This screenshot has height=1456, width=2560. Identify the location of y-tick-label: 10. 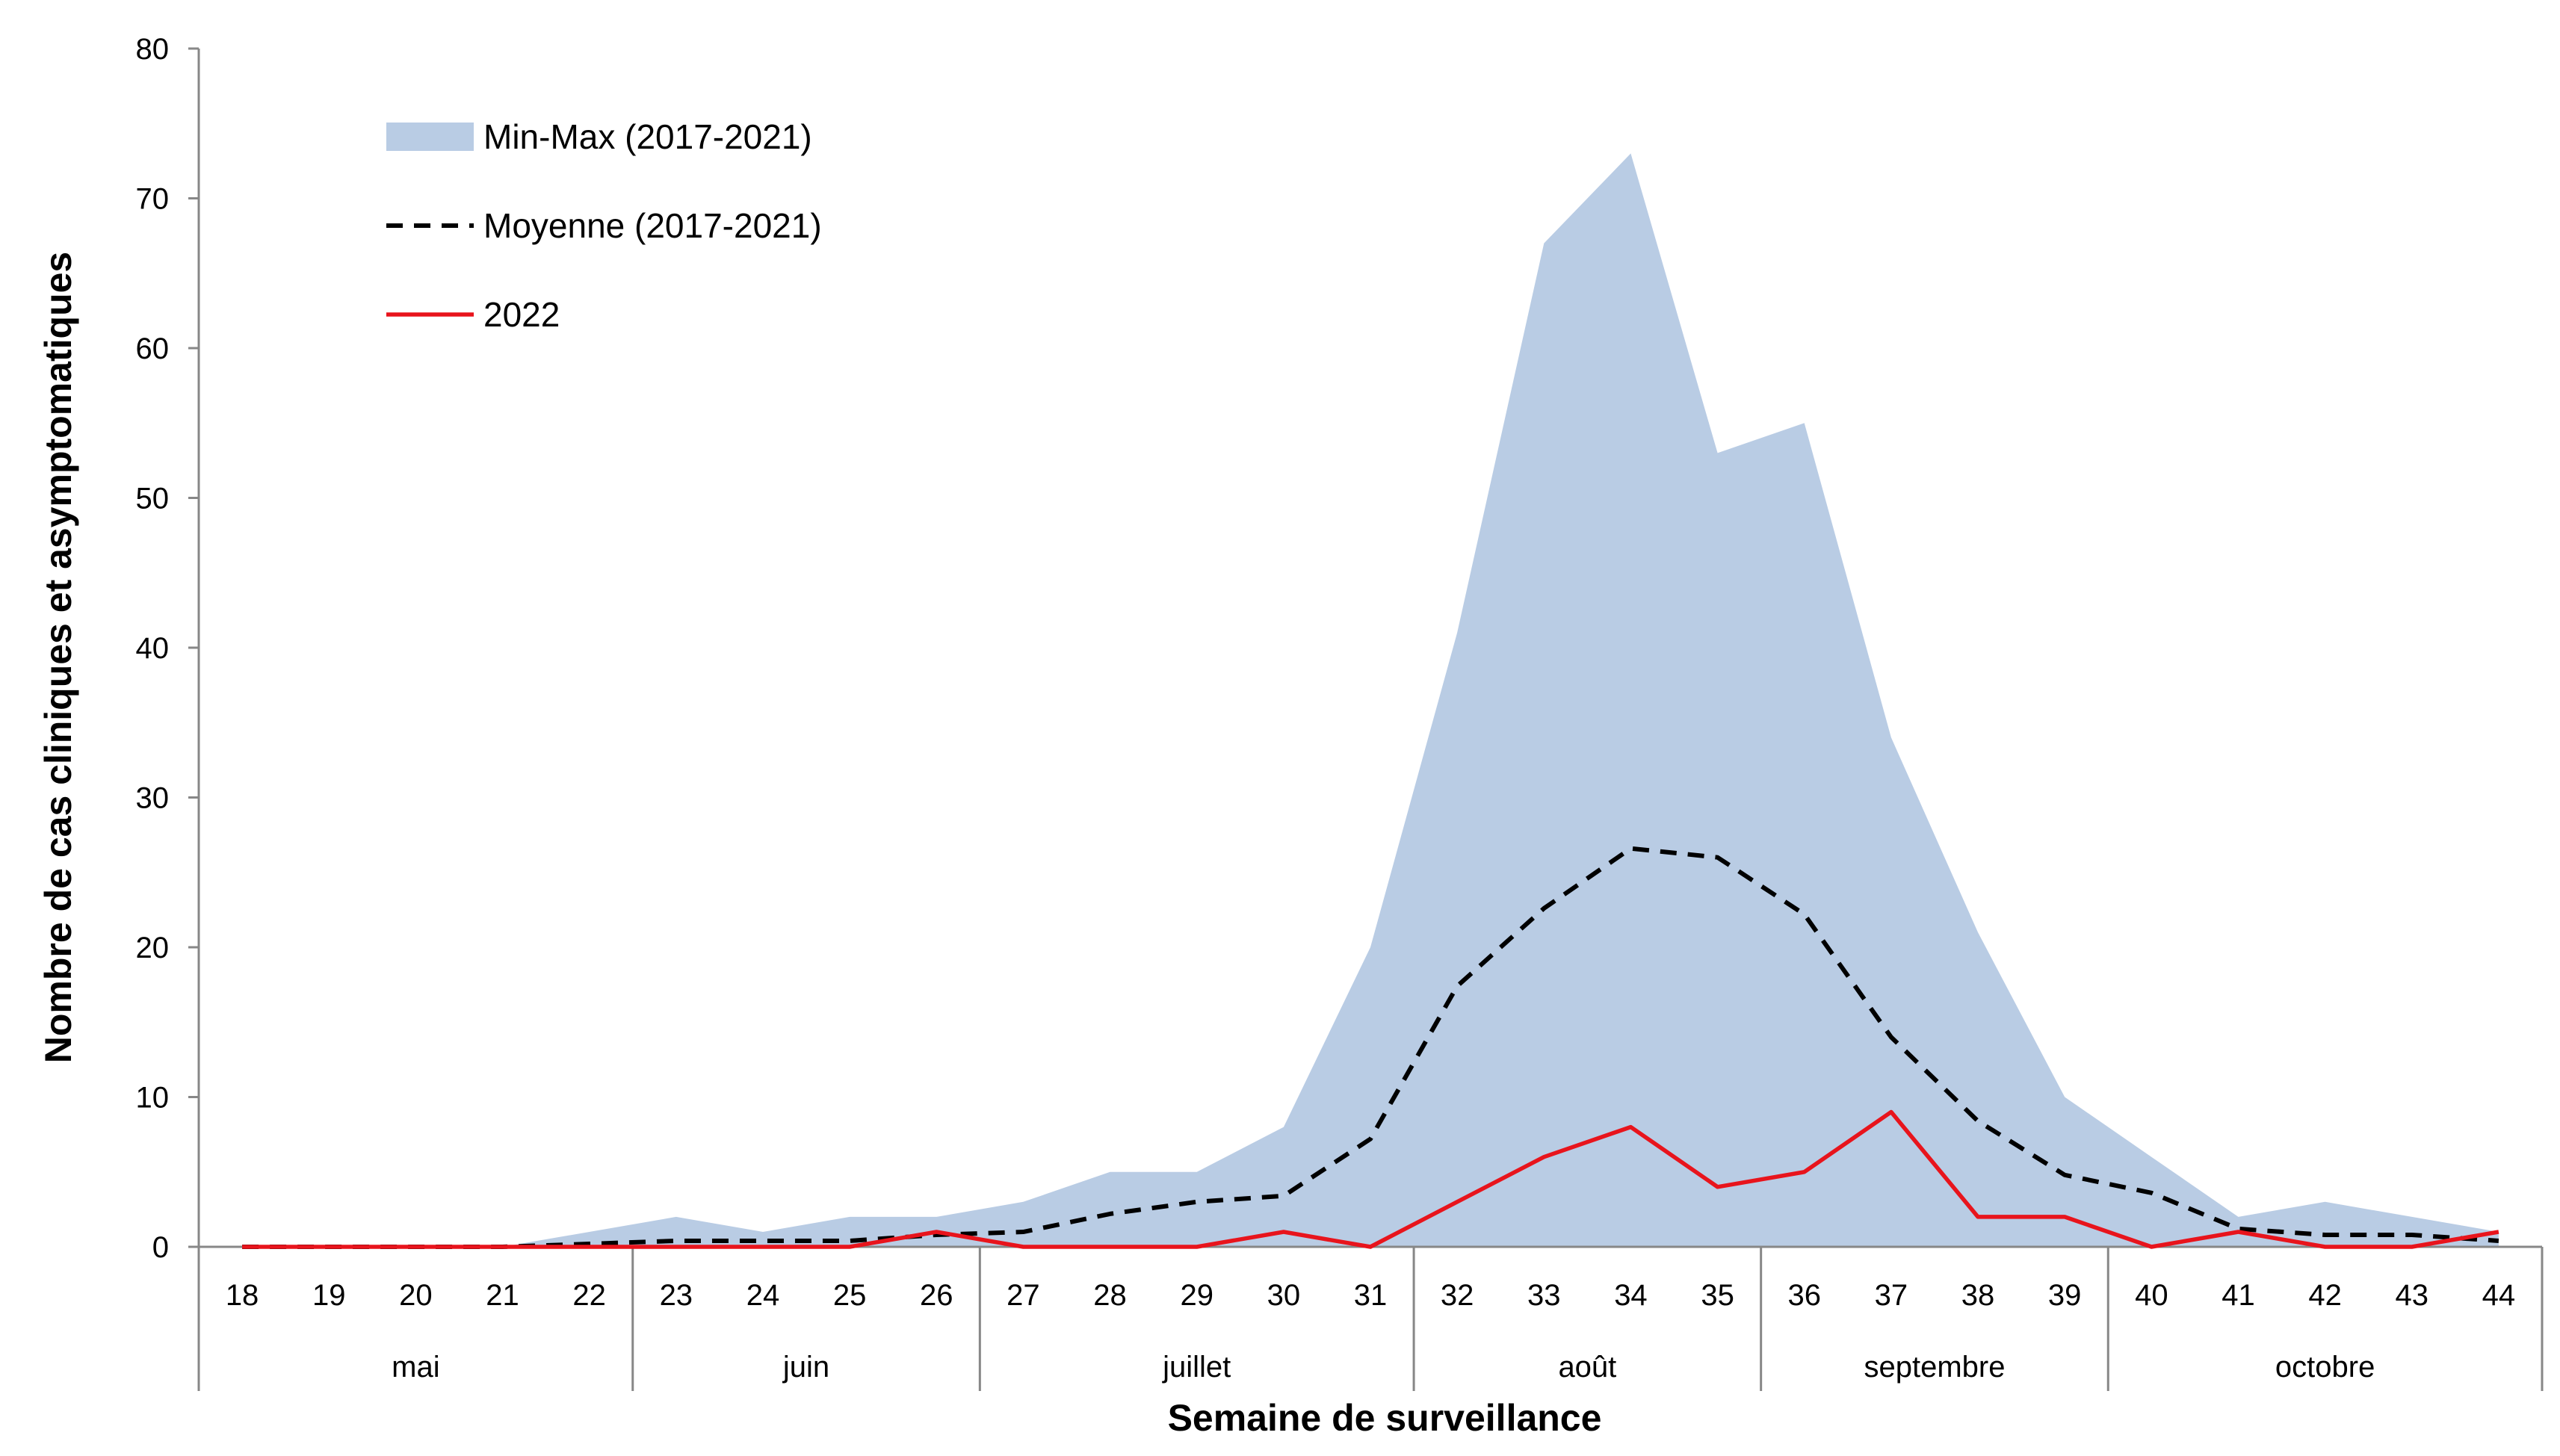
(153, 1098).